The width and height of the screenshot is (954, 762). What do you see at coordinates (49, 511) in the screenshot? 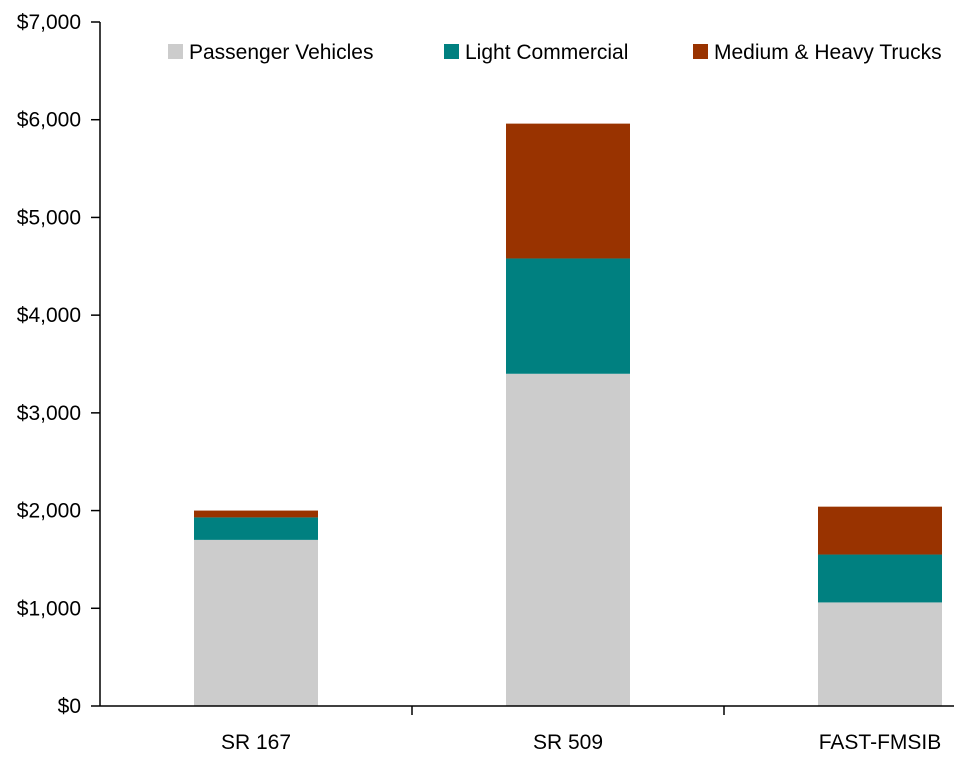
I see `y-tick-label: $2,000` at bounding box center [49, 511].